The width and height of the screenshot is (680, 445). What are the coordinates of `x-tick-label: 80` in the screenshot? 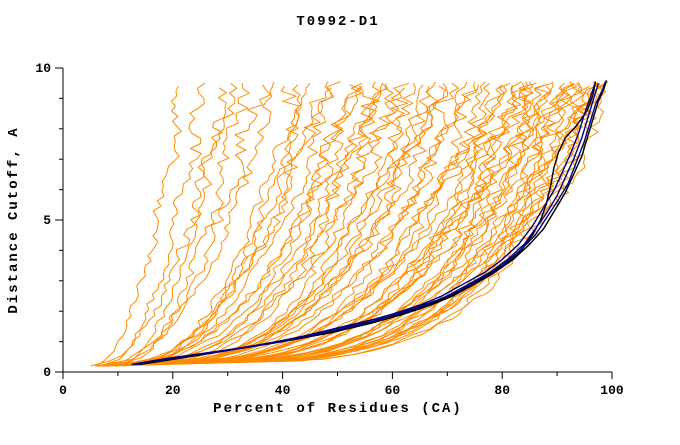 It's located at (502, 390).